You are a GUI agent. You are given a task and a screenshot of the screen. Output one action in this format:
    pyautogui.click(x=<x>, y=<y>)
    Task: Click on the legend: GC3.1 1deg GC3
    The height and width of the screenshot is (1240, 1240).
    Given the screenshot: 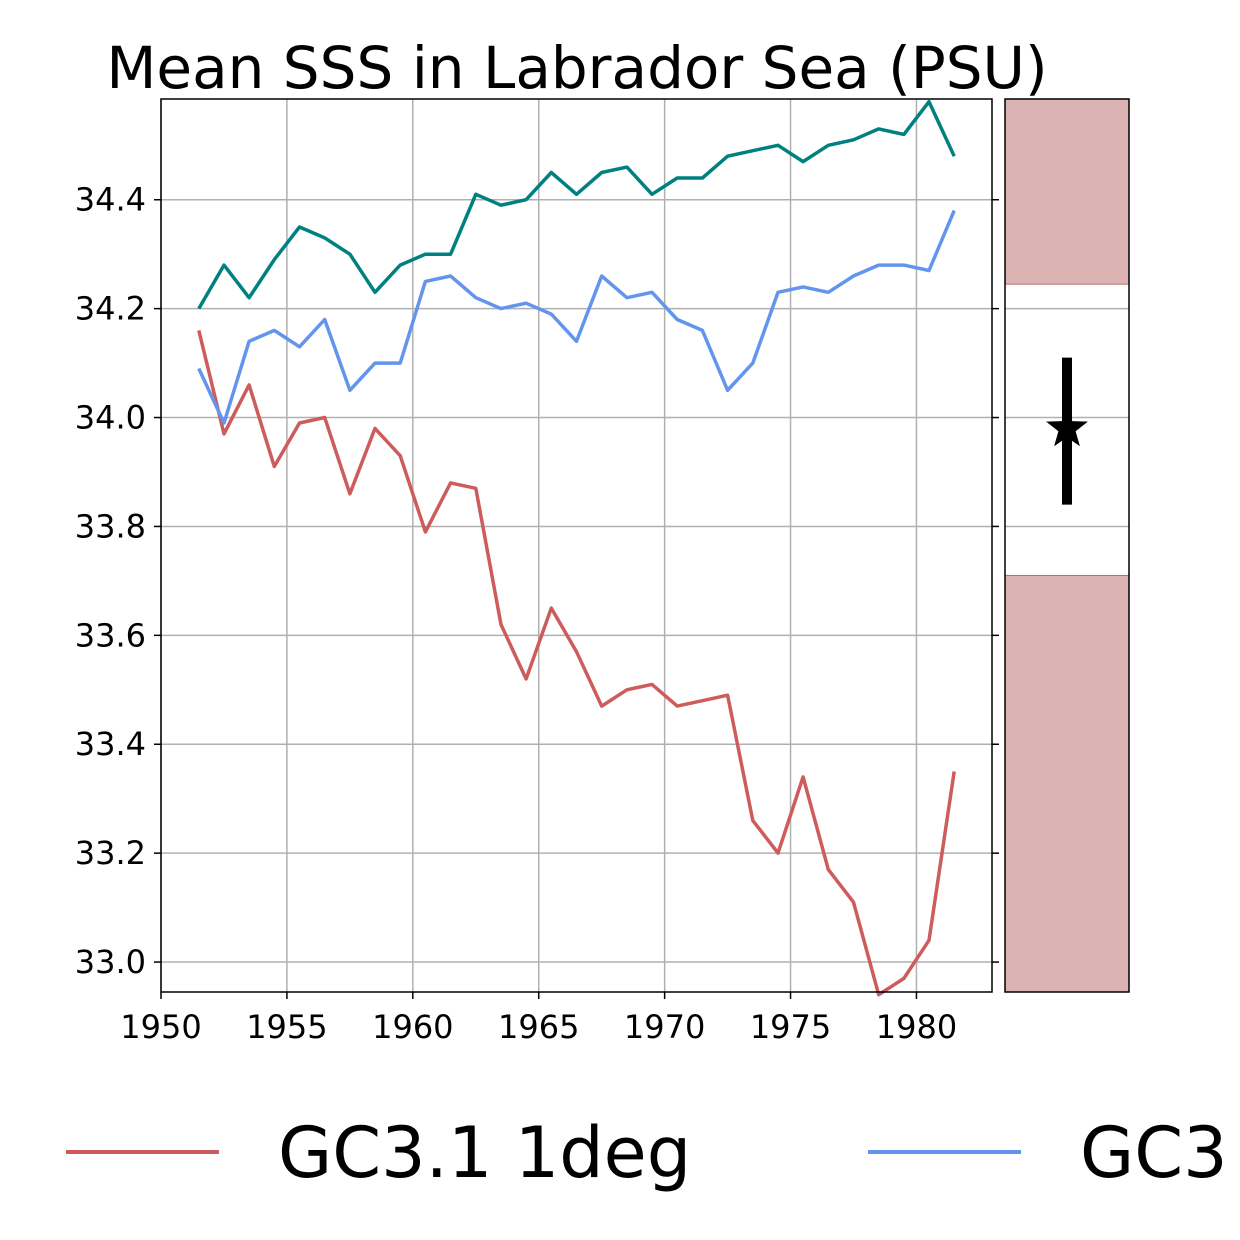 What is the action you would take?
    pyautogui.click(x=647, y=1153)
    